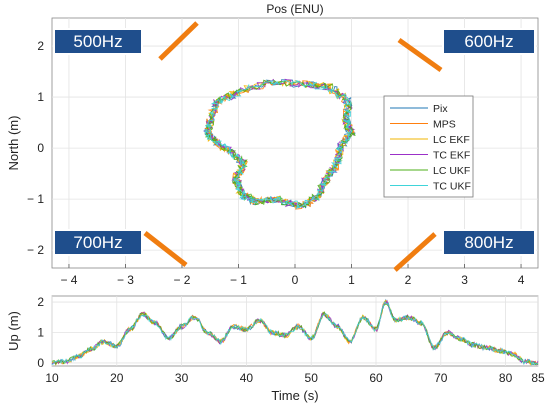  I want to click on up-x-tick-label: 20, so click(117, 378).